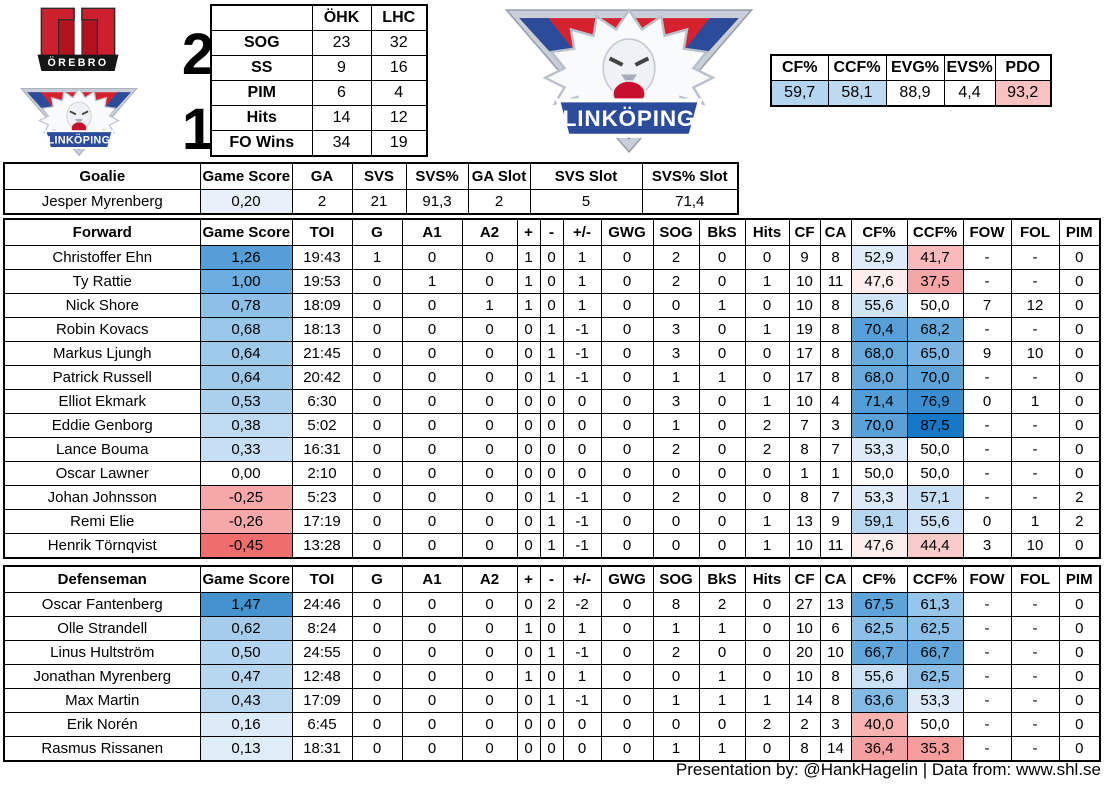 This screenshot has width=1104, height=788. Describe the element at coordinates (879, 425) in the screenshot. I see `stat-cell: 70,0` at that location.